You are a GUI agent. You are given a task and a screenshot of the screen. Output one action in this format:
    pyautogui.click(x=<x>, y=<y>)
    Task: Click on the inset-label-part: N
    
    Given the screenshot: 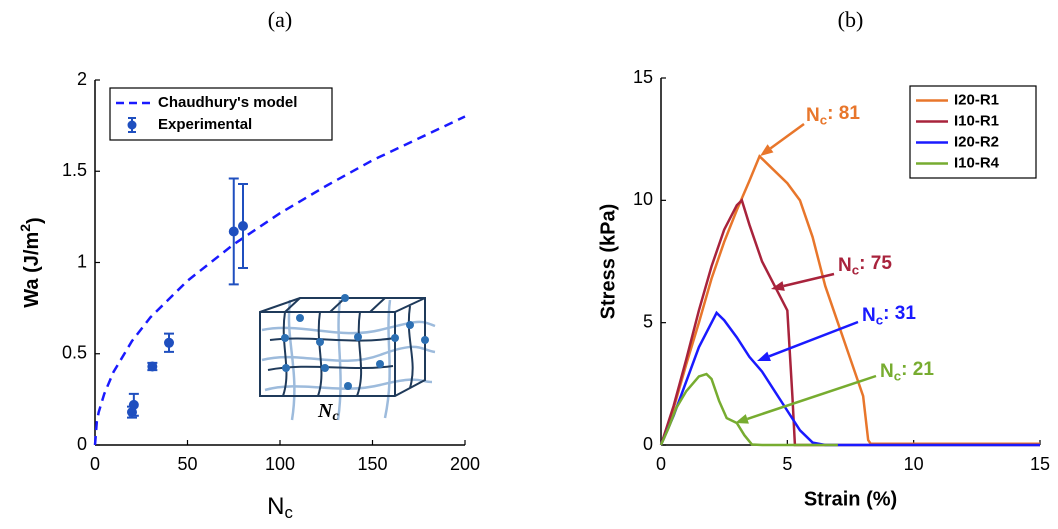 What is the action you would take?
    pyautogui.click(x=325, y=411)
    